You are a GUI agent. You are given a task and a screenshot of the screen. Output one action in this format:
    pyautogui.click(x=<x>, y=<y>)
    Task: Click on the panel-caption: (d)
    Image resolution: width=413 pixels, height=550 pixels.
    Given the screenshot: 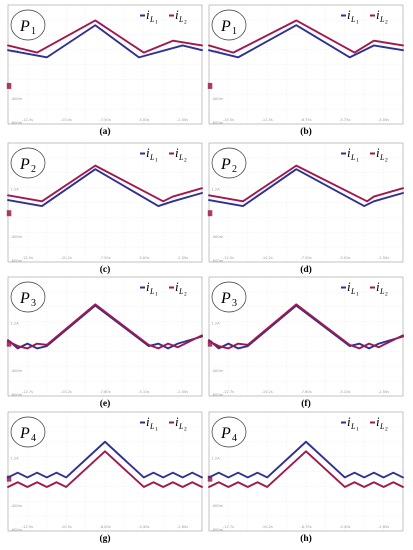 What is the action you would take?
    pyautogui.click(x=306, y=270)
    